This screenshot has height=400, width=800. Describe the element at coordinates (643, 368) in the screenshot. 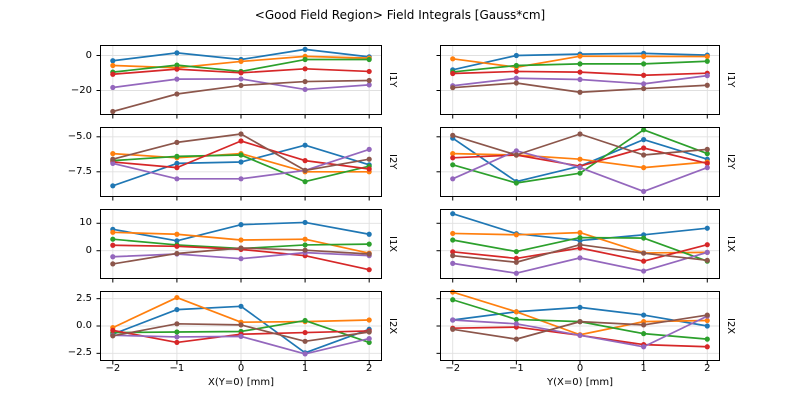

I see `x-tick-label: 1` at that location.